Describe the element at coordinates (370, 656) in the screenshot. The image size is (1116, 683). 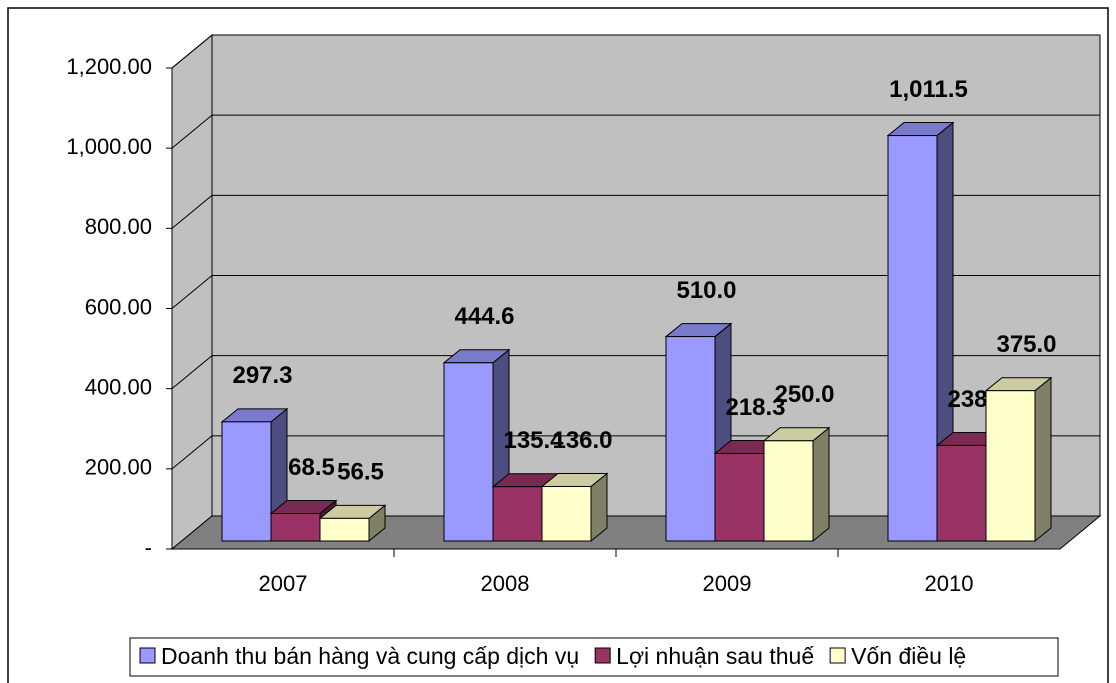
I see `legend-label: Doanh thu bán hàng và cung cấp dịch vụ` at that location.